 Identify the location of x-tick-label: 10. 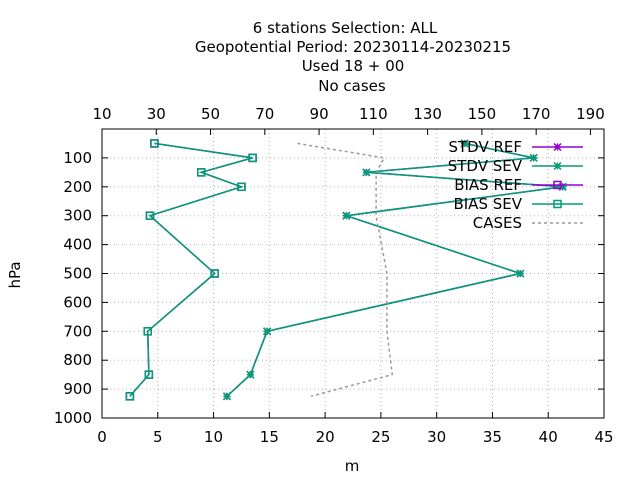
(213, 437).